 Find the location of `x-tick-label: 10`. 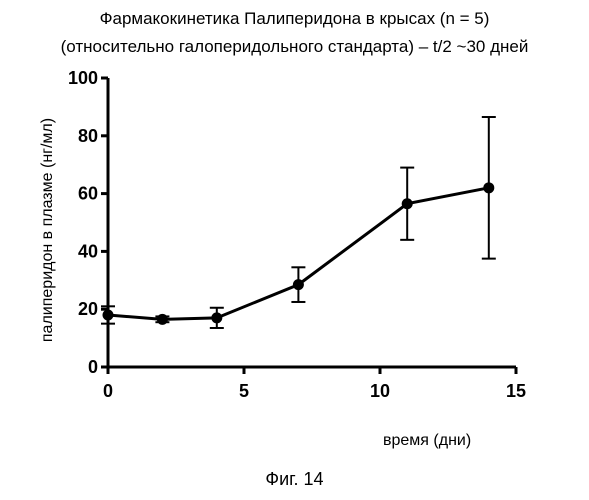

x-tick-label: 10 is located at coordinates (380, 391).